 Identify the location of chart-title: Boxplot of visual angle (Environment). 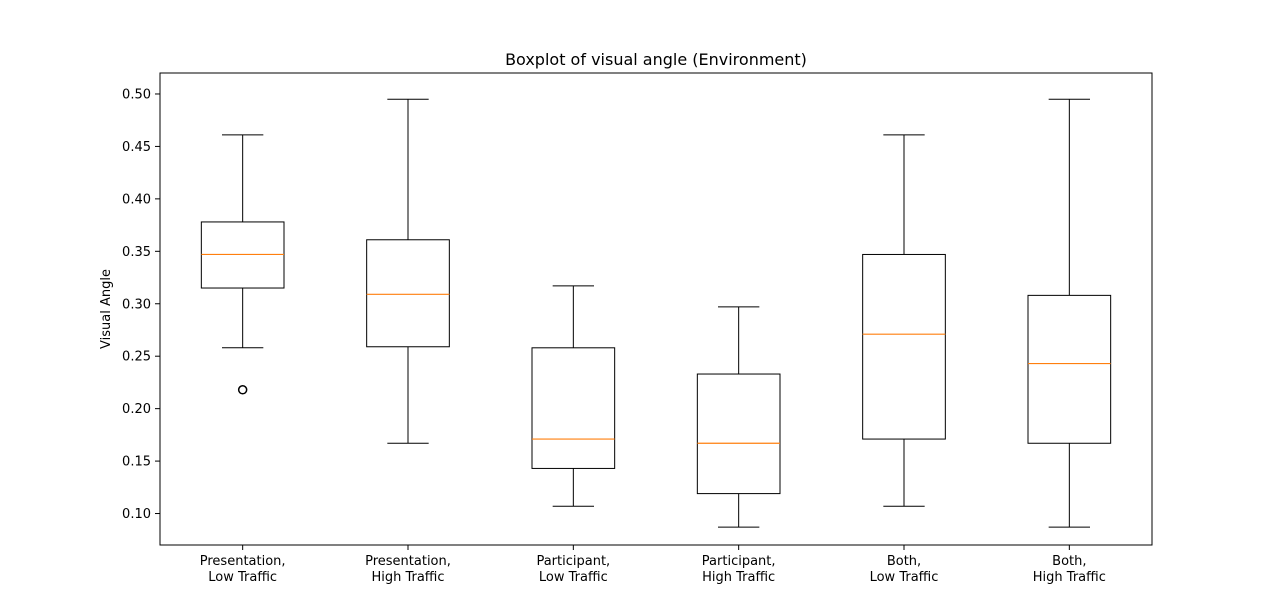
(656, 59).